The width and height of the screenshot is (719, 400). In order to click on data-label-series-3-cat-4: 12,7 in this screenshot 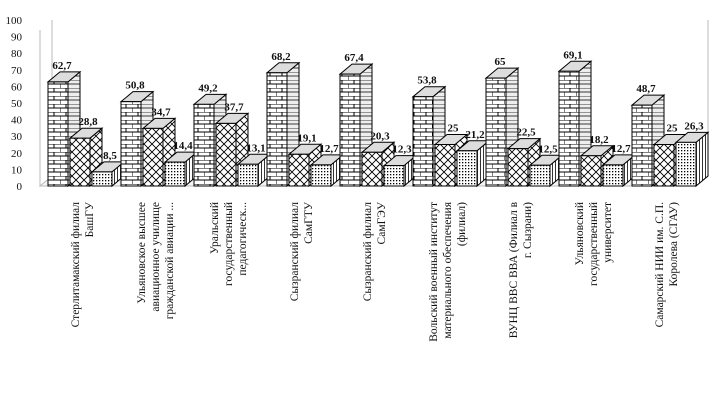, I will do `click(329, 149)`.